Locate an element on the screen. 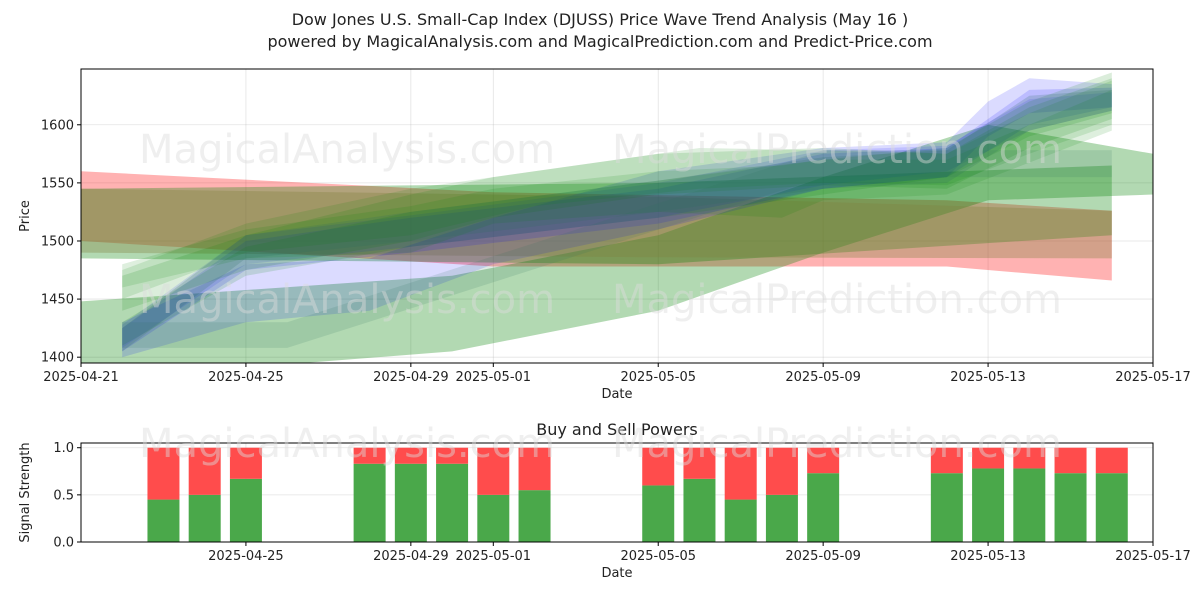 The image size is (1200, 600). signal-y-tick-label: 0.5 is located at coordinates (63, 495).